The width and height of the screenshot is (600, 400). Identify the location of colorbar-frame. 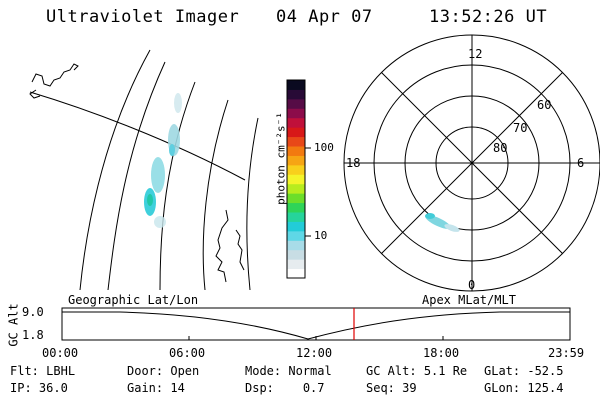
(296, 179).